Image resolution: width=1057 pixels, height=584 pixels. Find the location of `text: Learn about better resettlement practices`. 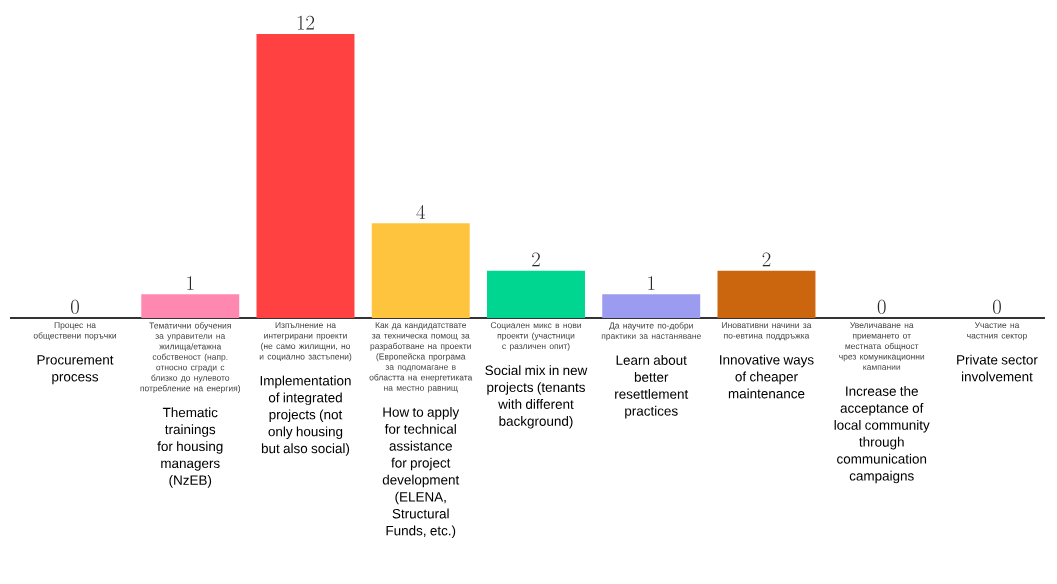

text: Learn about better resettlement practices is located at coordinates (652, 387).